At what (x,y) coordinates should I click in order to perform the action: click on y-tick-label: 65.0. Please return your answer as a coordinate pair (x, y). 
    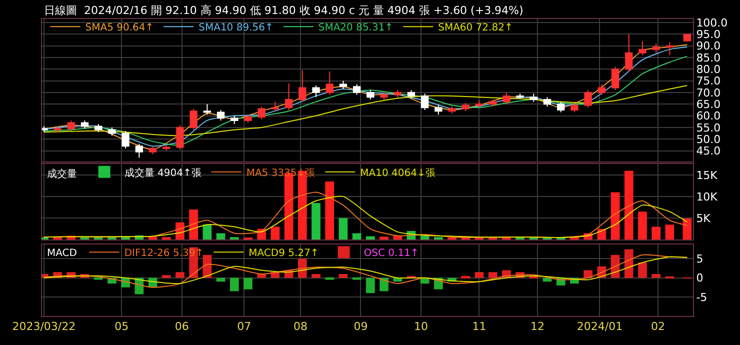
    Looking at the image, I should click on (708, 104).